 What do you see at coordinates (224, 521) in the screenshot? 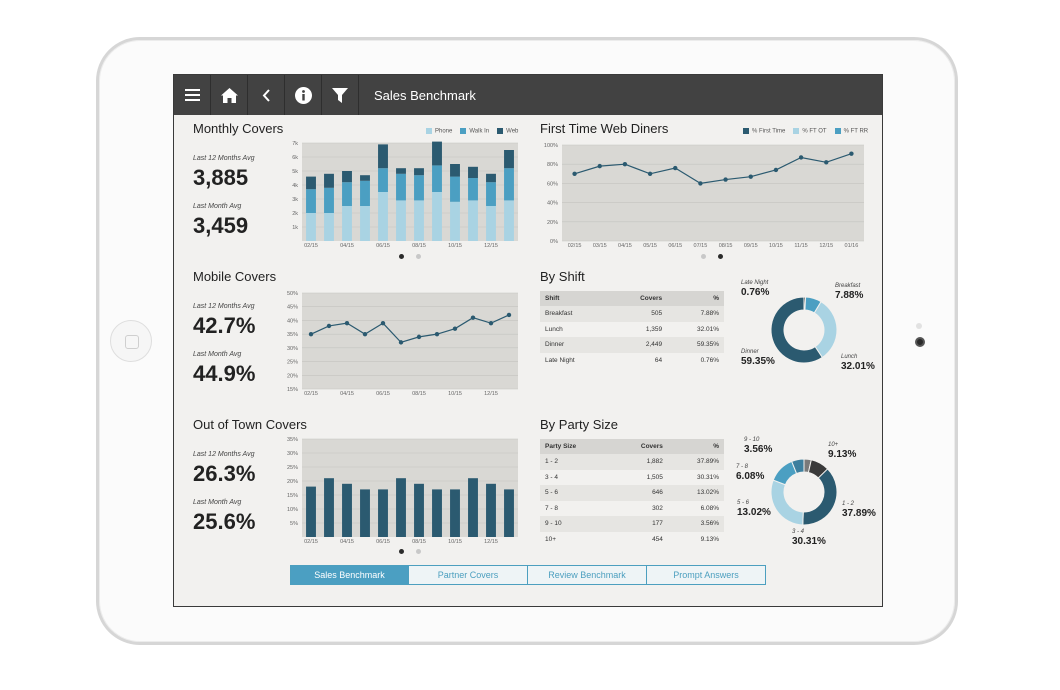
I see `out-of-town-last-month-value: 25.6%` at bounding box center [224, 521].